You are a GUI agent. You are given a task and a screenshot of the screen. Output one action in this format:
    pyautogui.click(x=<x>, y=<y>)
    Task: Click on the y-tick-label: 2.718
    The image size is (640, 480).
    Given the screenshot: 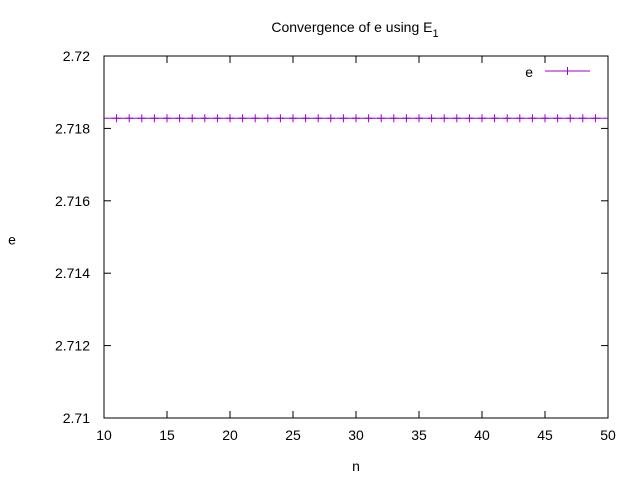 What is the action you would take?
    pyautogui.click(x=72, y=128)
    